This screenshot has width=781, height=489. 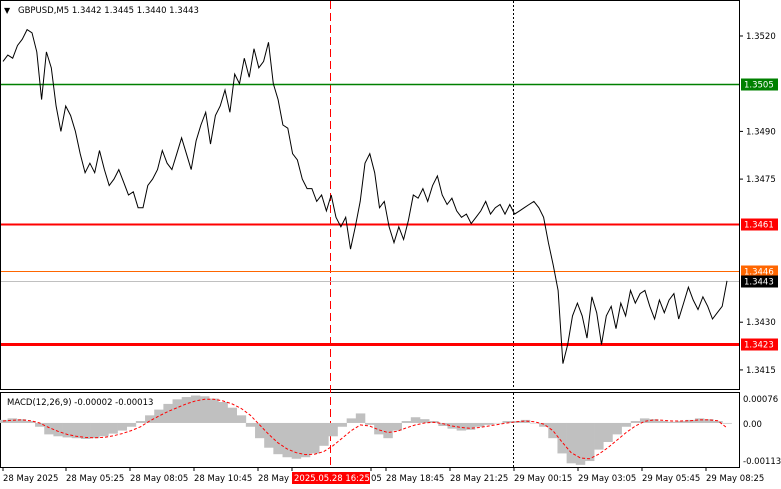 What do you see at coordinates (415, 479) in the screenshot?
I see `x-tick-label: 28 May 18:45` at bounding box center [415, 479].